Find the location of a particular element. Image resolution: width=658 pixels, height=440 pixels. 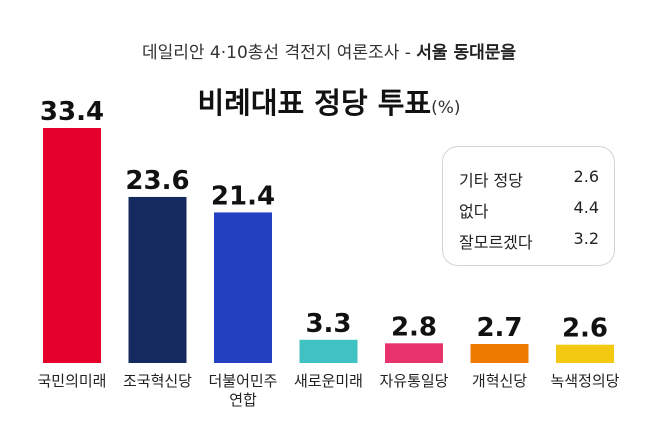

bar-value-label: 2.6 is located at coordinates (585, 329).